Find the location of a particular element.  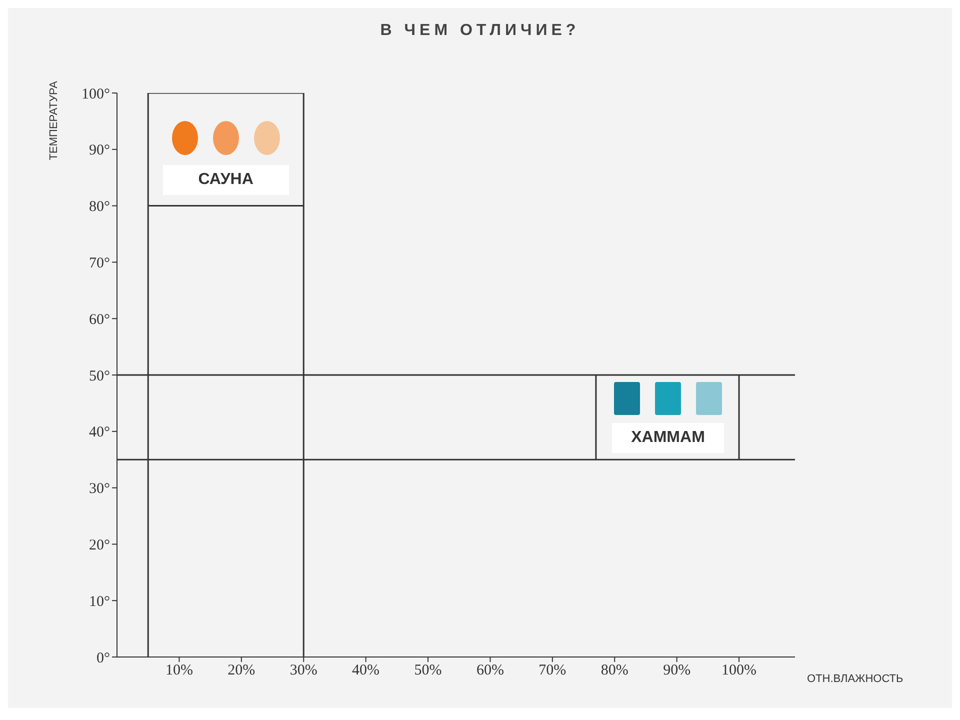

y-tick-label: 10° is located at coordinates (99, 602).